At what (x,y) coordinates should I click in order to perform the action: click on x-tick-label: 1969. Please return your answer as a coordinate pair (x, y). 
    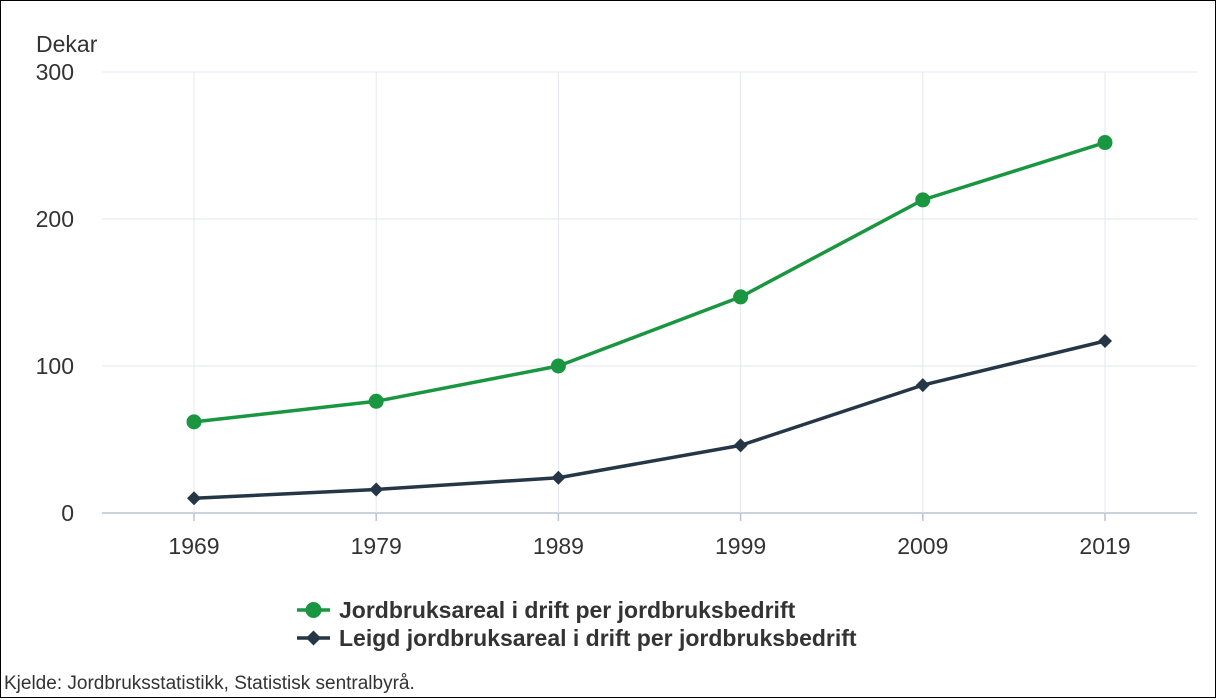
    Looking at the image, I should click on (193, 546).